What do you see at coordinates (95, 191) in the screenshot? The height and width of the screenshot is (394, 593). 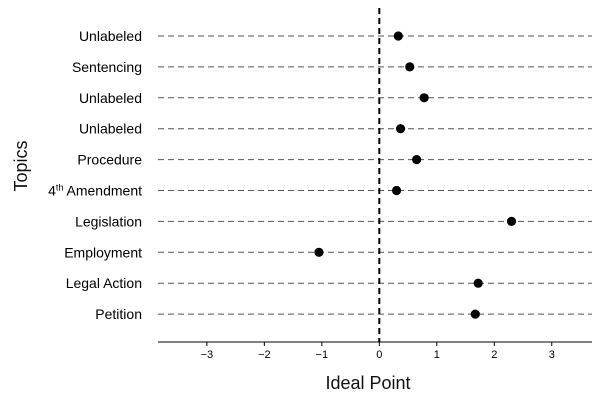 I see `y-tick-label: 4th Amendment` at bounding box center [95, 191].